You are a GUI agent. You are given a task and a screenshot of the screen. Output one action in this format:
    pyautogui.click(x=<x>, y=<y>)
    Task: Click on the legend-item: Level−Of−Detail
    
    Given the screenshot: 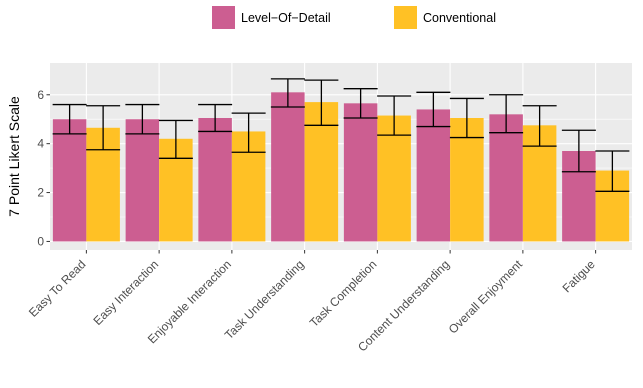 What is the action you would take?
    pyautogui.click(x=271, y=17)
    